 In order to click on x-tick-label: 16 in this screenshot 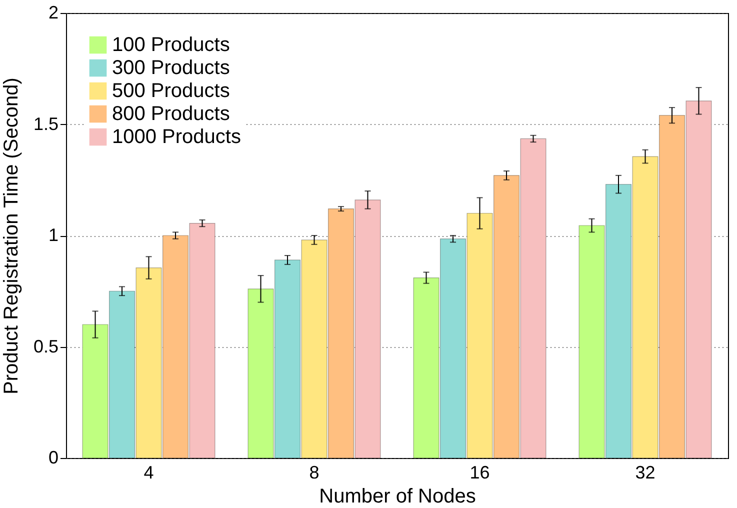, I will do `click(480, 472)`.